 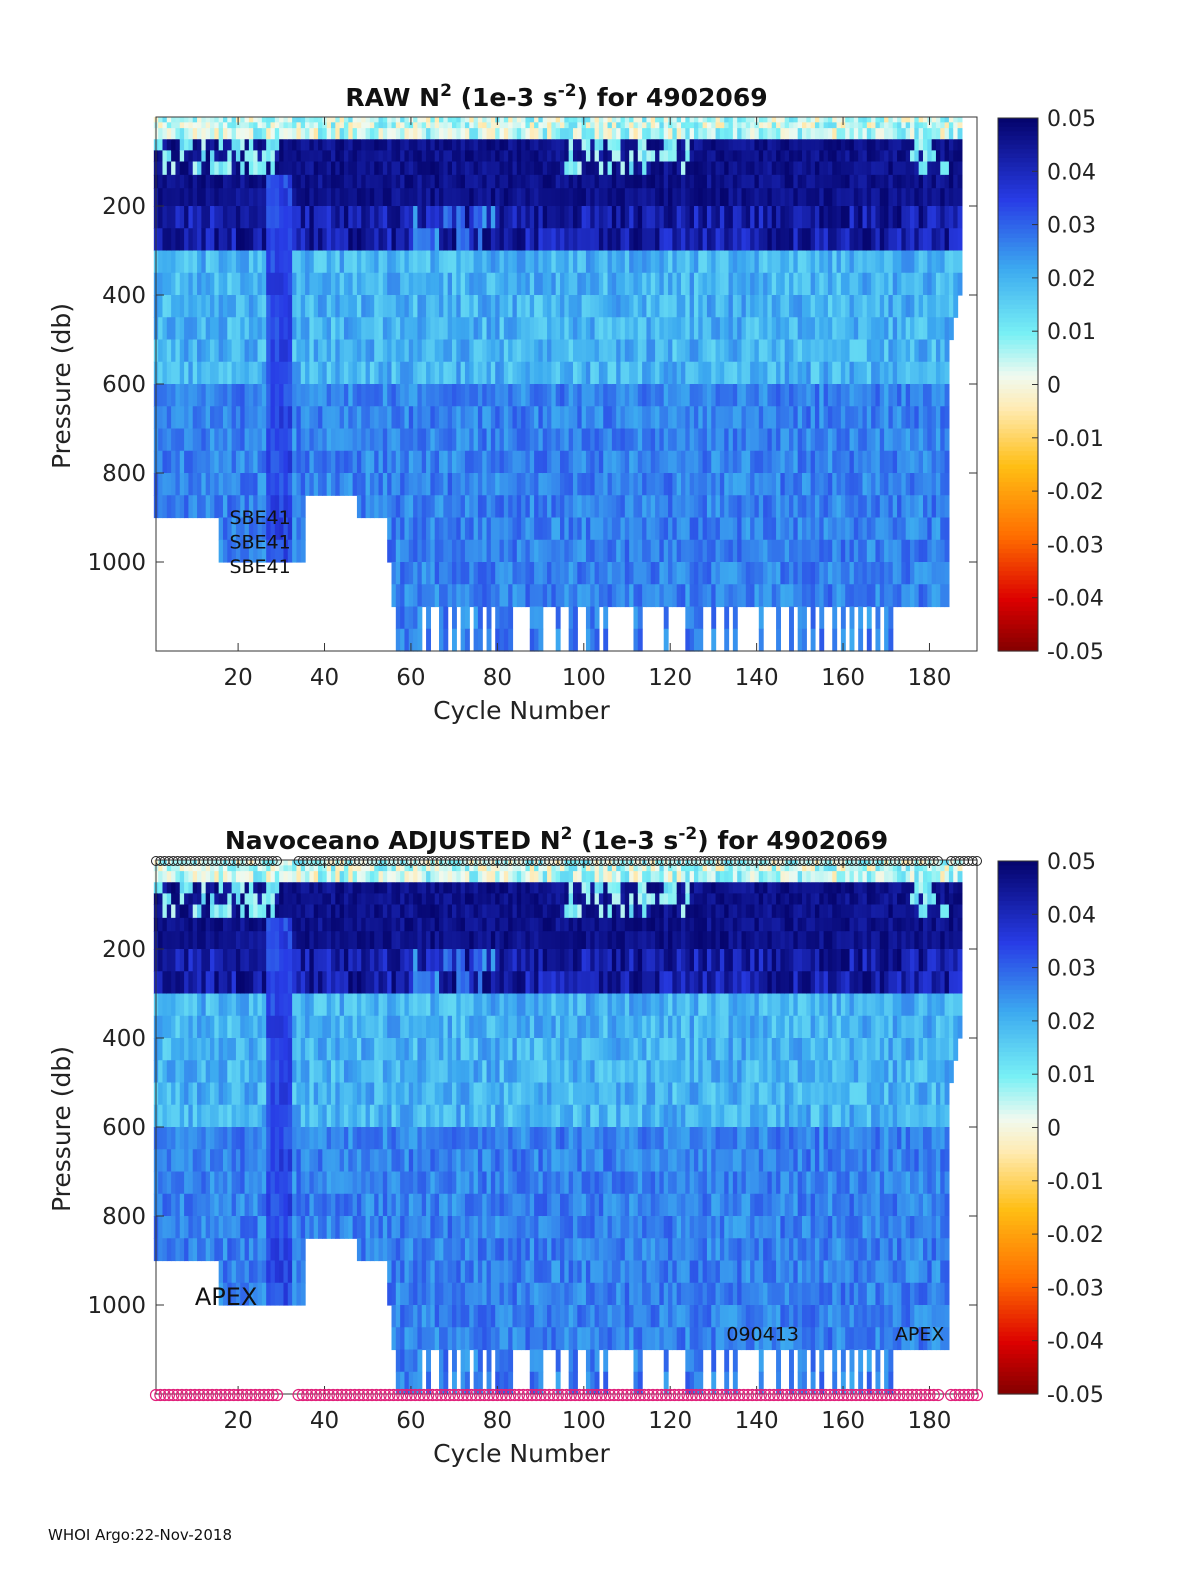 What do you see at coordinates (124, 207) in the screenshot?
I see `y-tick-label: 200` at bounding box center [124, 207].